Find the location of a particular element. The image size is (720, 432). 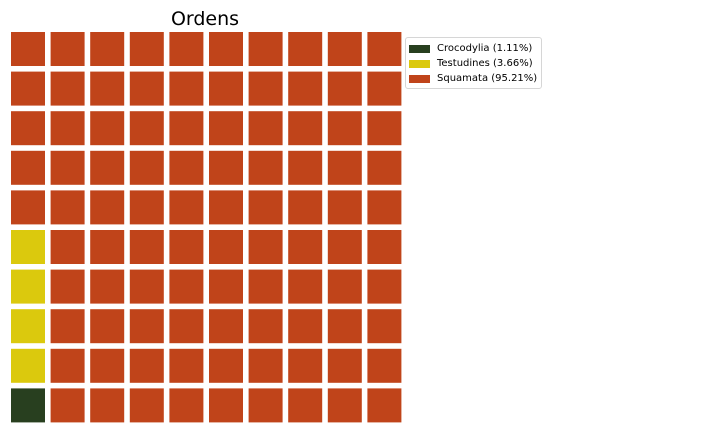

legend-item-crocodylia: Crocodylia (1.11%) is located at coordinates (473, 48).